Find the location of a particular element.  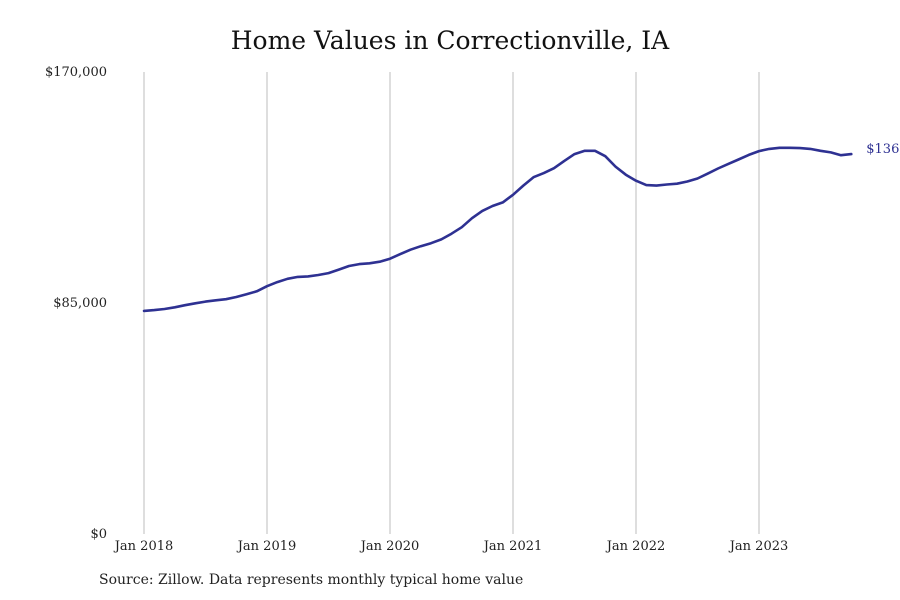

x-tick-label: Jan 2023 is located at coordinates (758, 546).